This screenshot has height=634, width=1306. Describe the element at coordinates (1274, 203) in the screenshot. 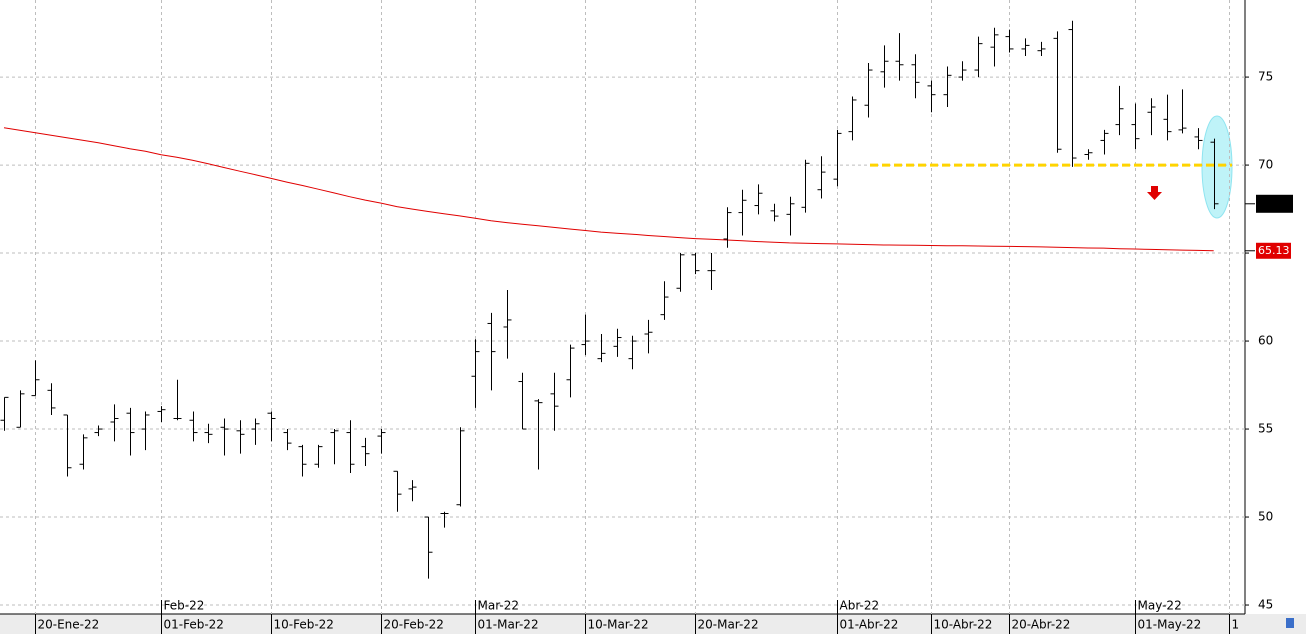

I see `last-price-tag` at that location.